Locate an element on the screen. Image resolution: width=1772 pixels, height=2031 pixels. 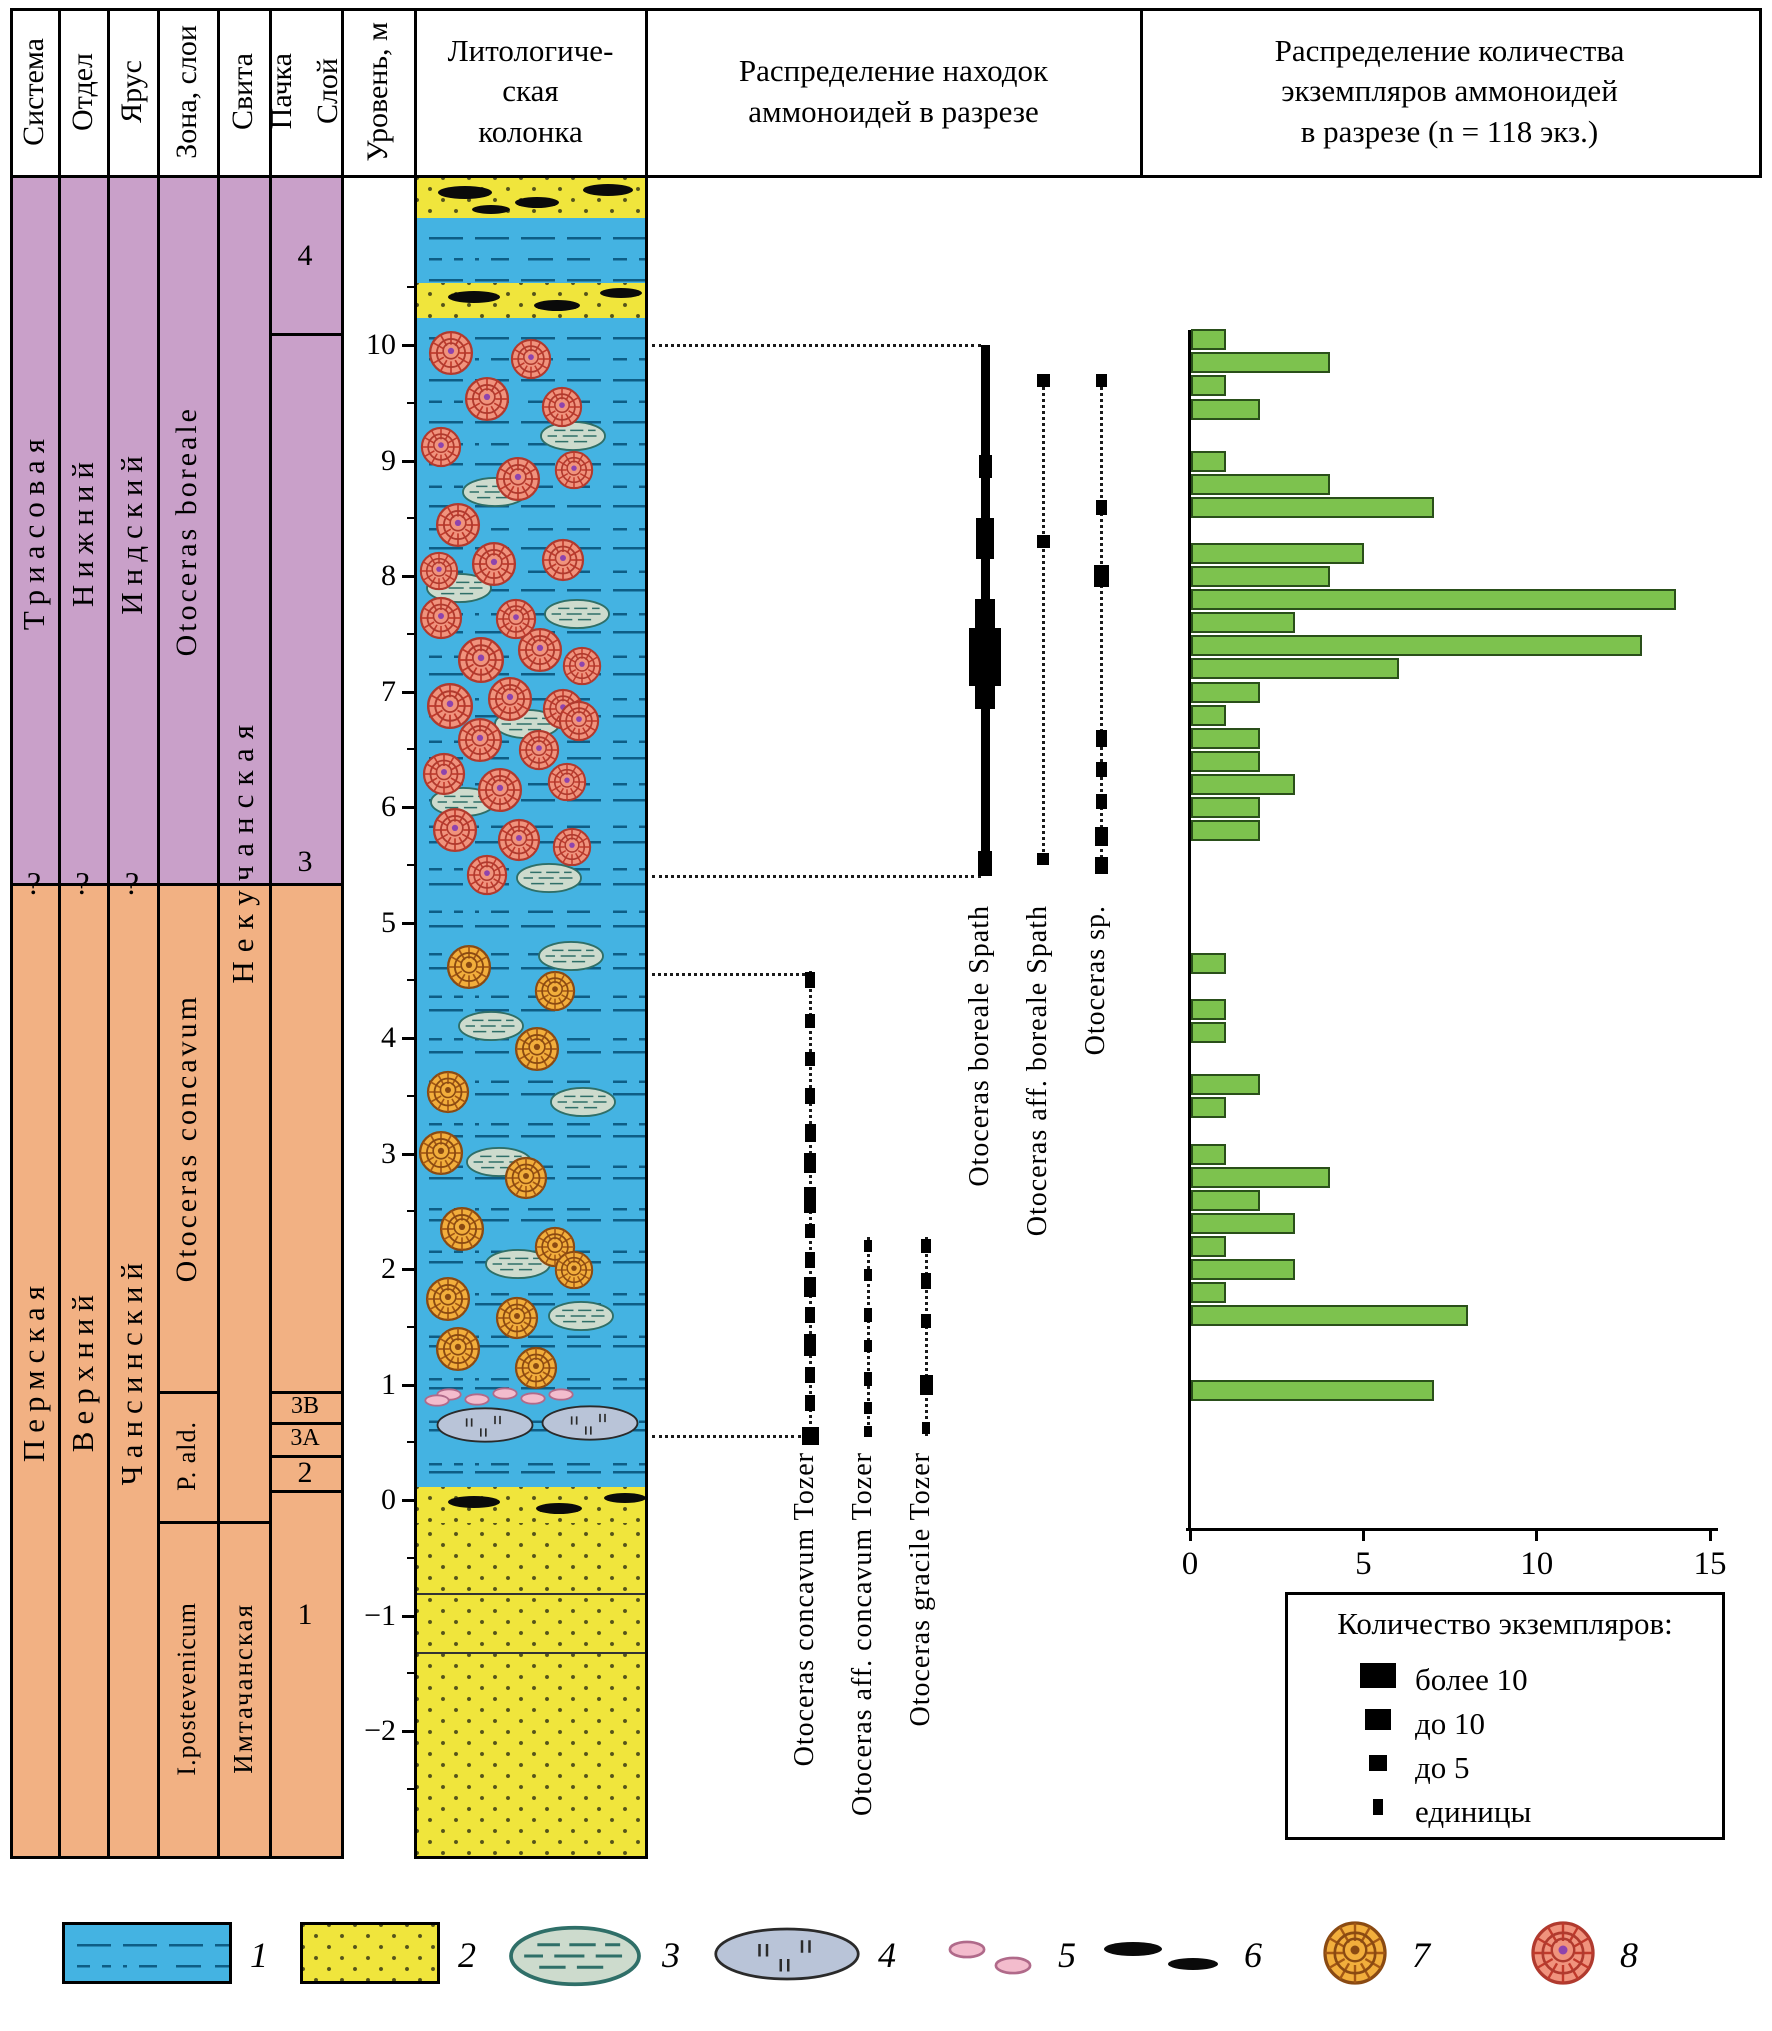
zone-boreale: Otoceras boreale is located at coordinates (187, 531).